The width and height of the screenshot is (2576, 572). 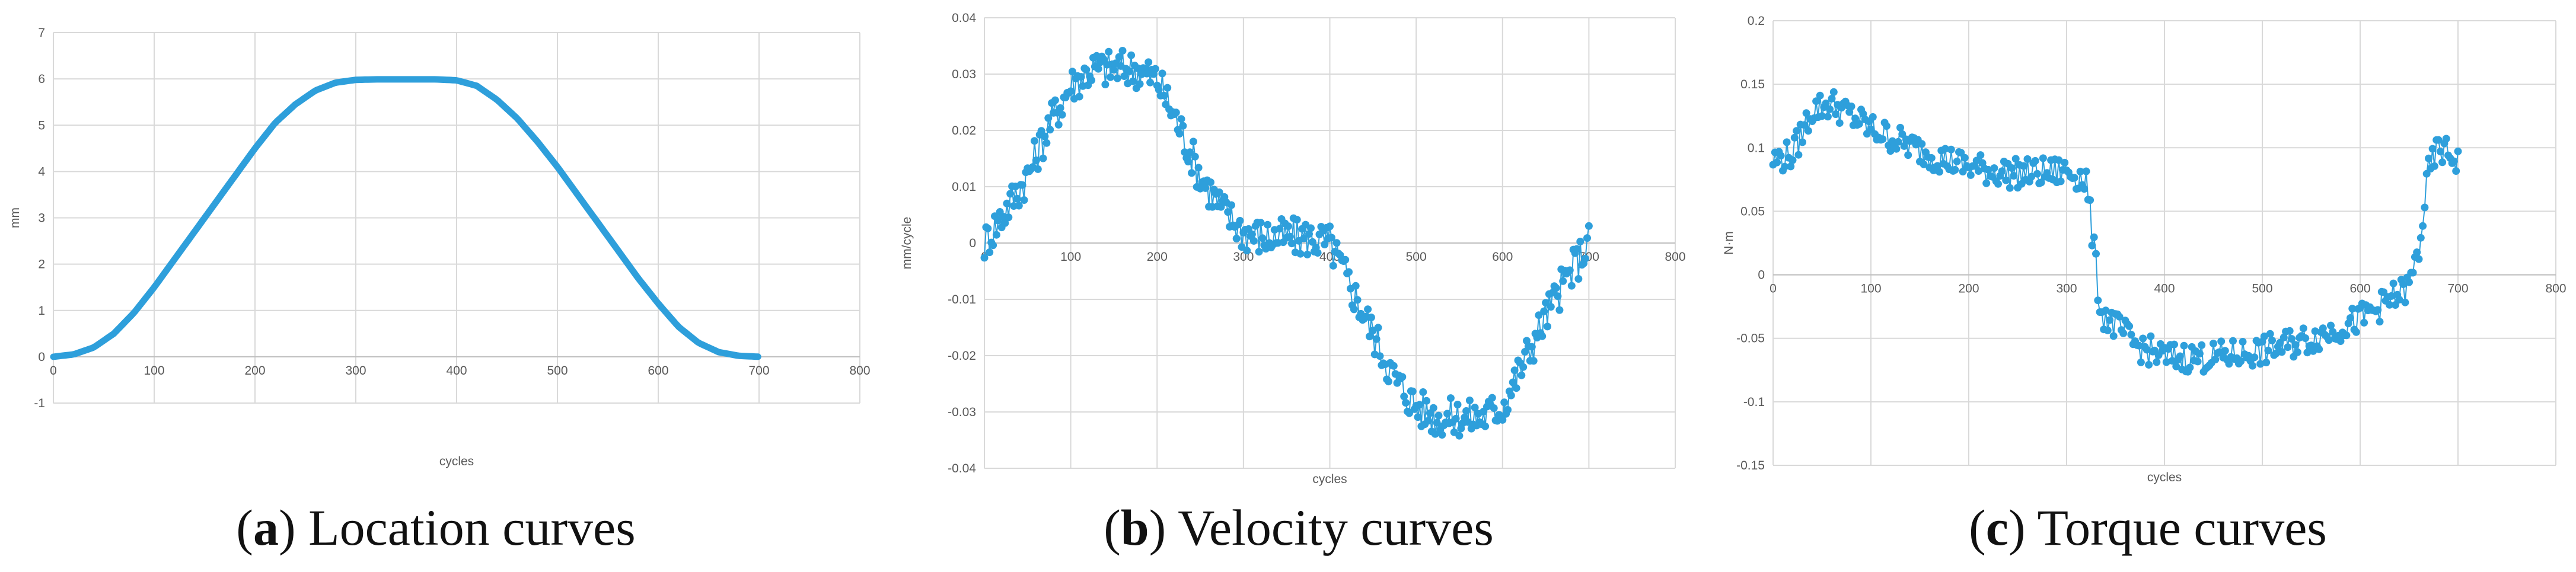 I want to click on y-tick-label: -0.02, so click(x=962, y=356).